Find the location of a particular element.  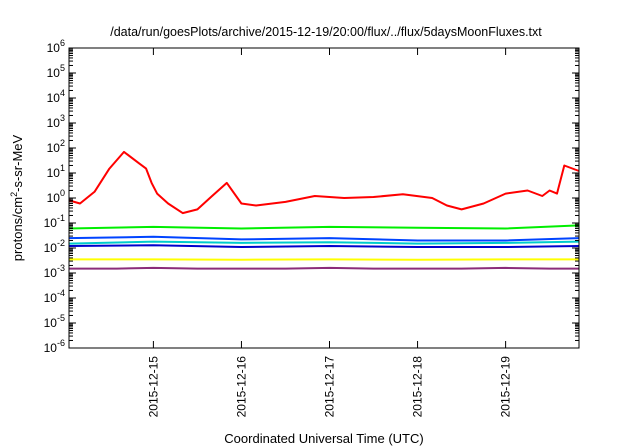

y-tick-label: 10⁻⁴ is located at coordinates (54, 296).